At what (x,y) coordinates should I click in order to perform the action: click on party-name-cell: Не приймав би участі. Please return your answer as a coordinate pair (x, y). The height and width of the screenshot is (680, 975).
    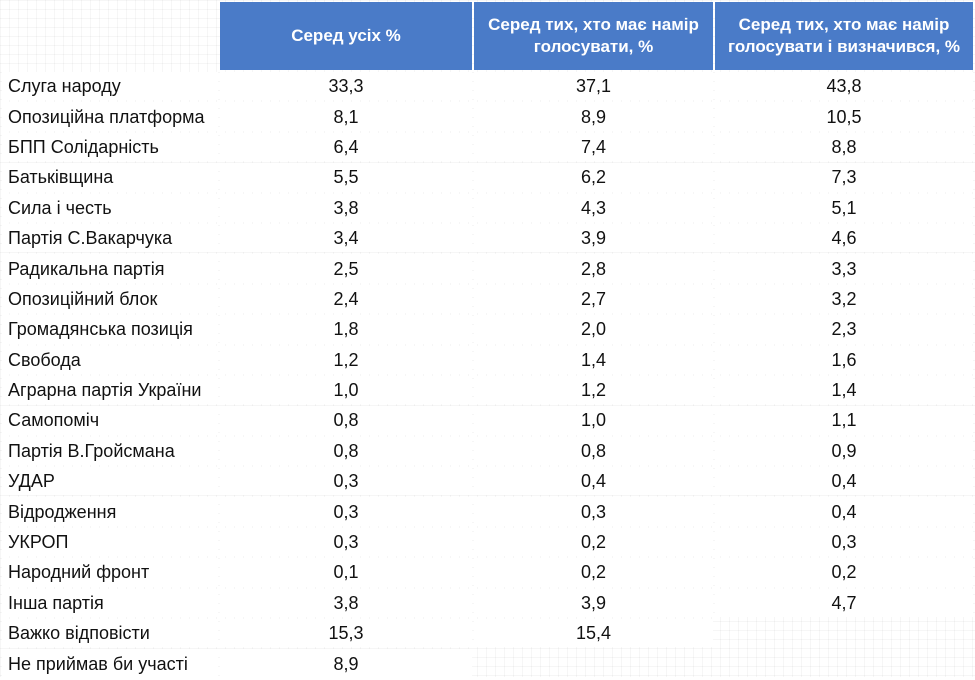
    Looking at the image, I should click on (110, 663).